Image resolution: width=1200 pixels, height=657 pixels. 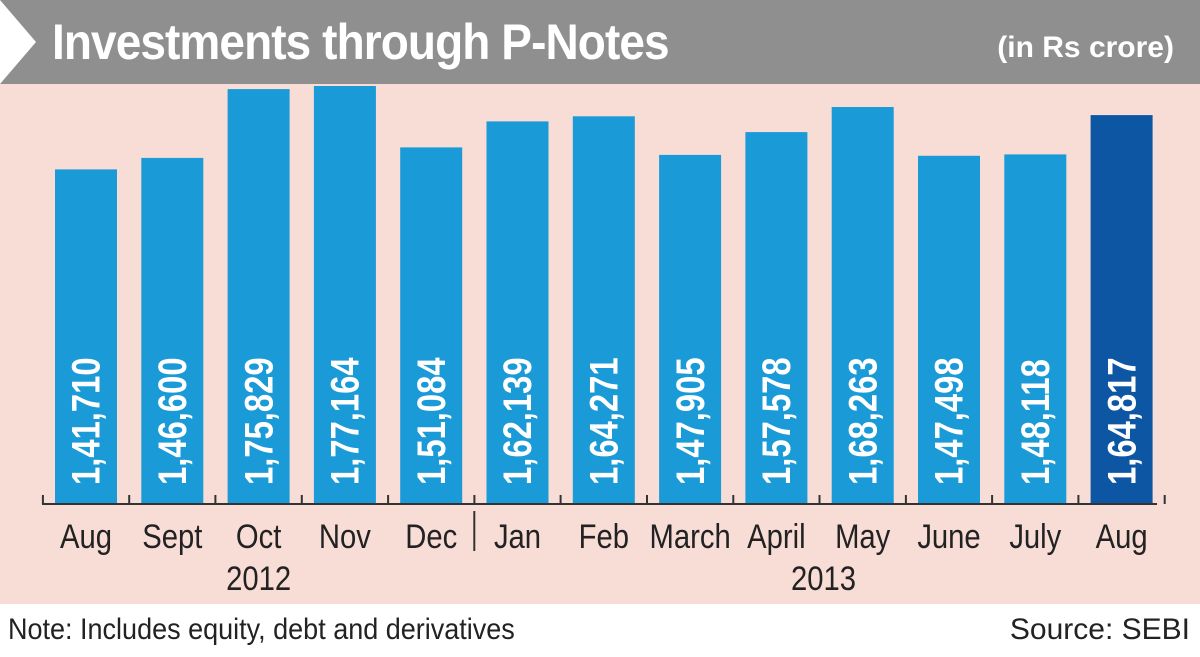 I want to click on year-label-2013: 2013, so click(x=823, y=578).